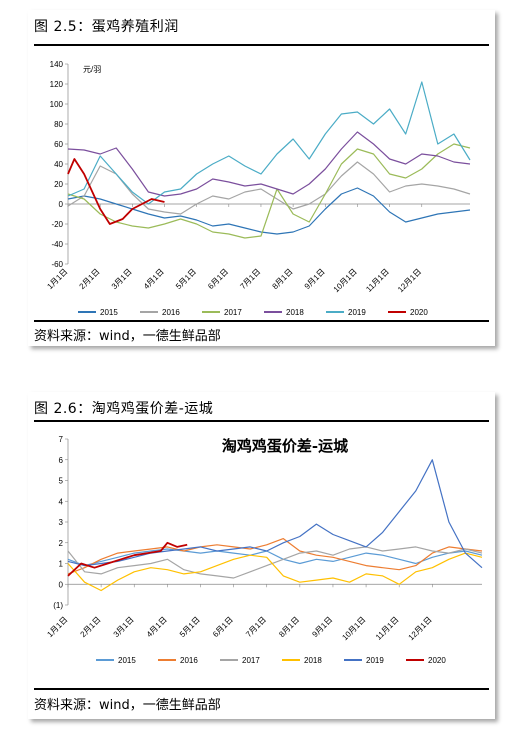 The width and height of the screenshot is (523, 731). Describe the element at coordinates (284, 446) in the screenshot. I see `chart-title: 淘鸡鸡蛋价差-运城` at that location.